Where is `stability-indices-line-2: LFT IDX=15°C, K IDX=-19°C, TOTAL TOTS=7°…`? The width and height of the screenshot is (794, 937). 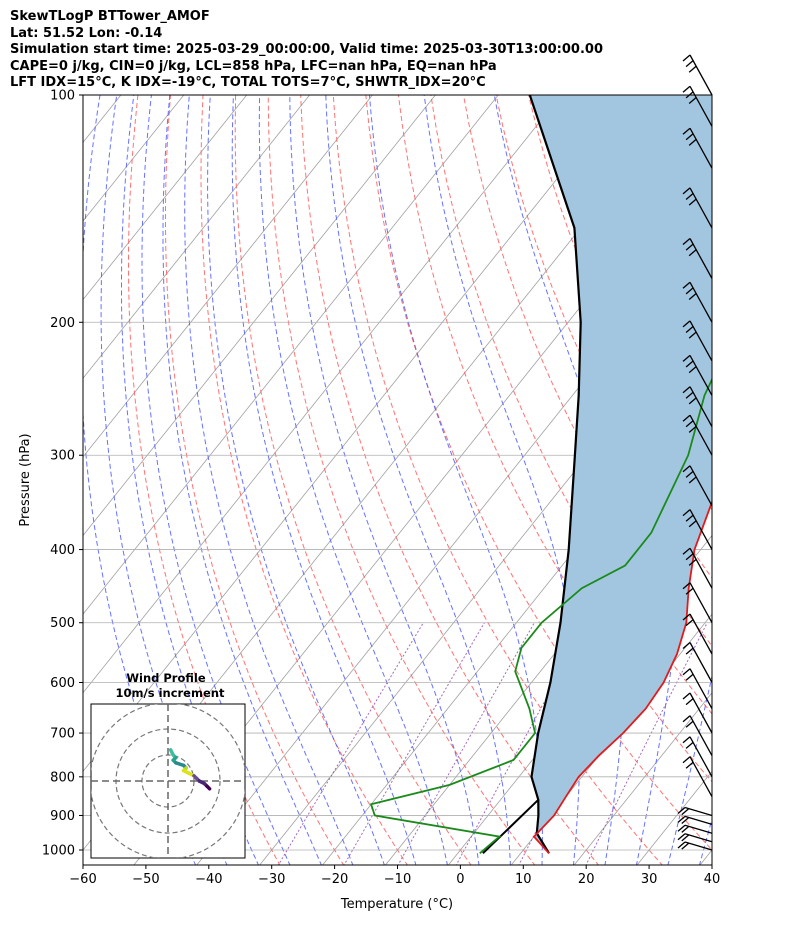 stability-indices-line-2: LFT IDX=15°C, K IDX=-19°C, TOTAL TOTS=7°… is located at coordinates (248, 82).